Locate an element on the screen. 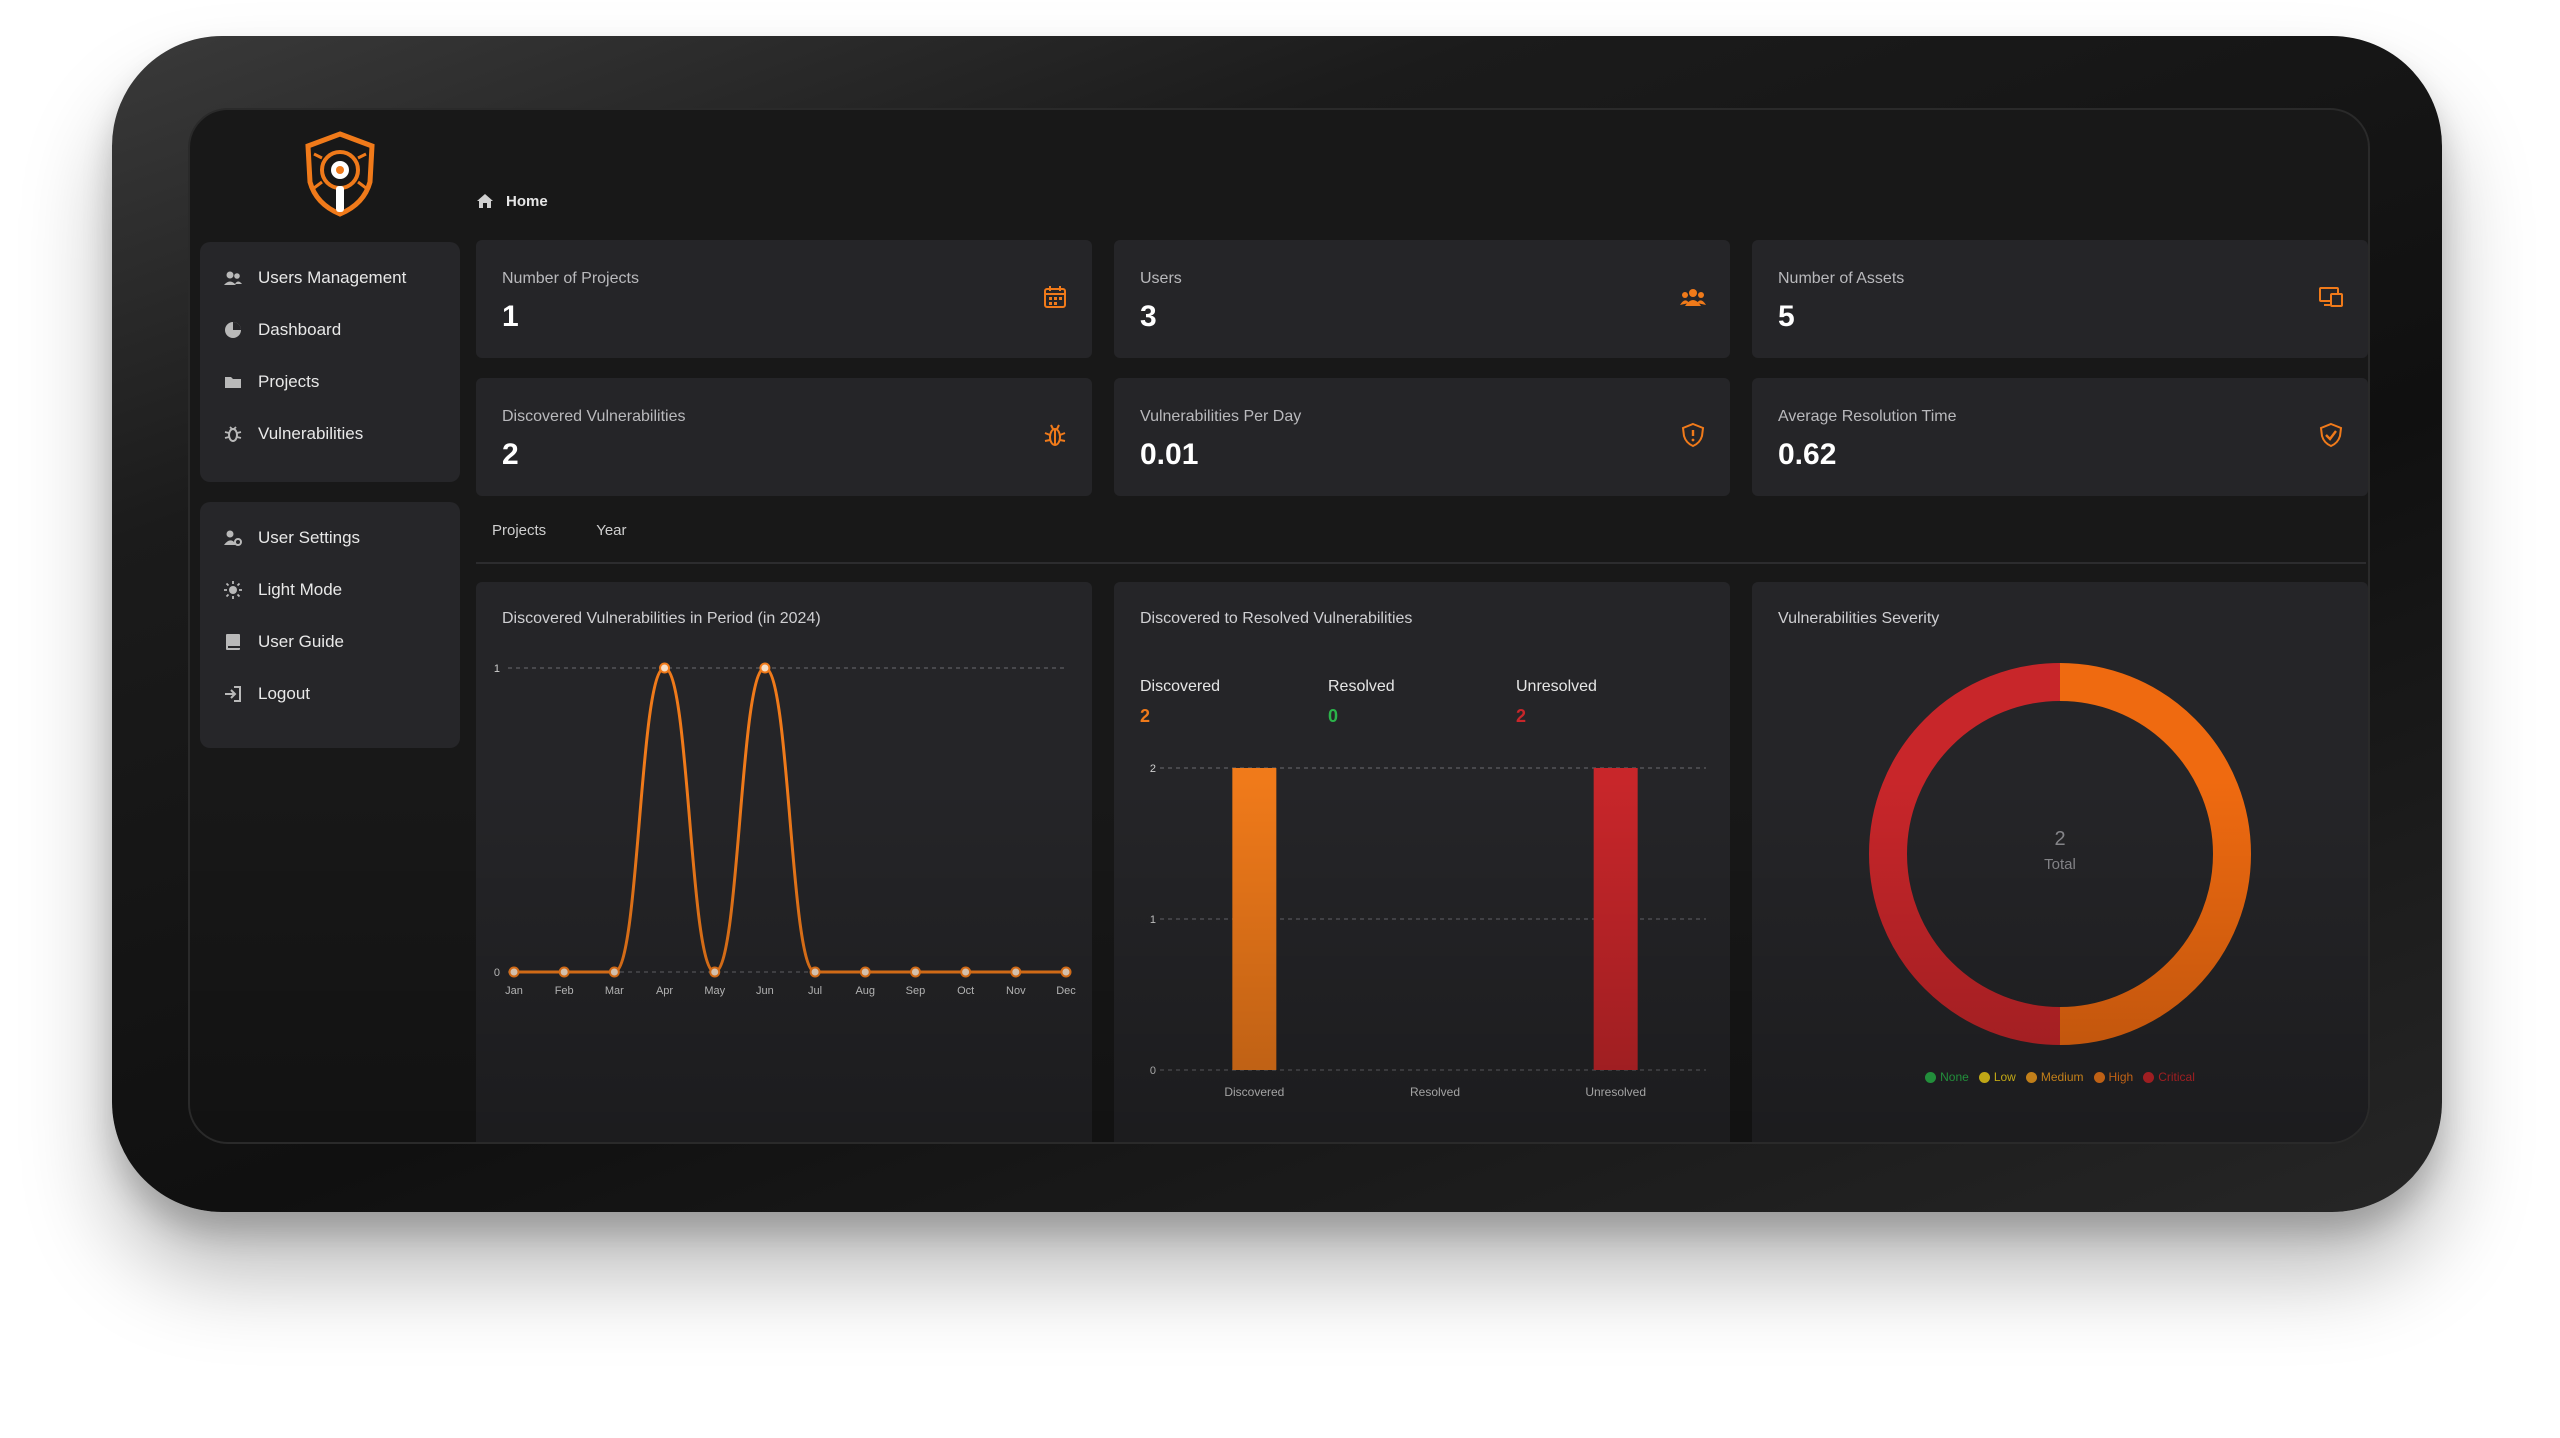 The width and height of the screenshot is (2560, 1438). sidebar-item-projects: Projects is located at coordinates (330, 382).